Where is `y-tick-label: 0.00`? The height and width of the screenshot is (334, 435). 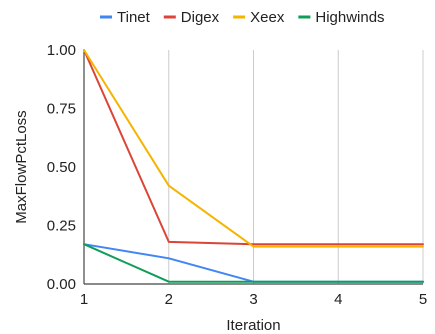
y-tick-label: 0.00 is located at coordinates (61, 284).